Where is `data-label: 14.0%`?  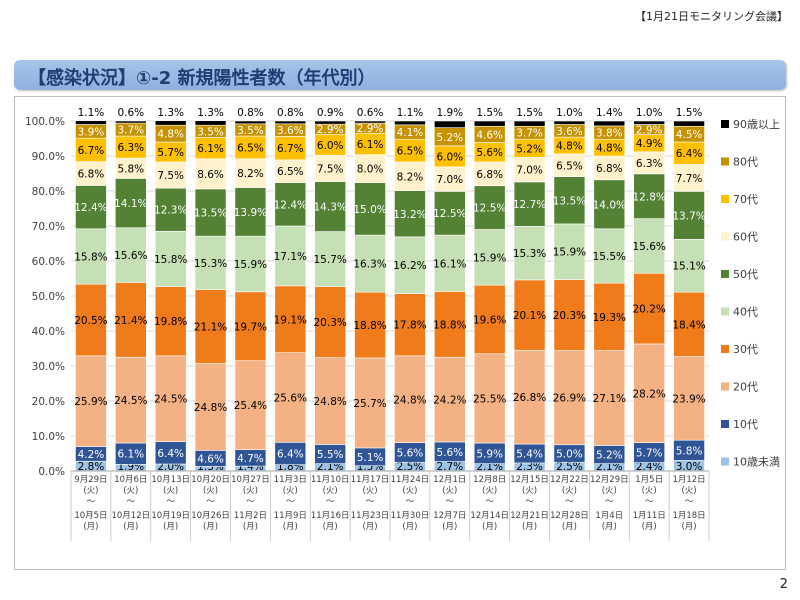
data-label: 14.0% is located at coordinates (609, 205).